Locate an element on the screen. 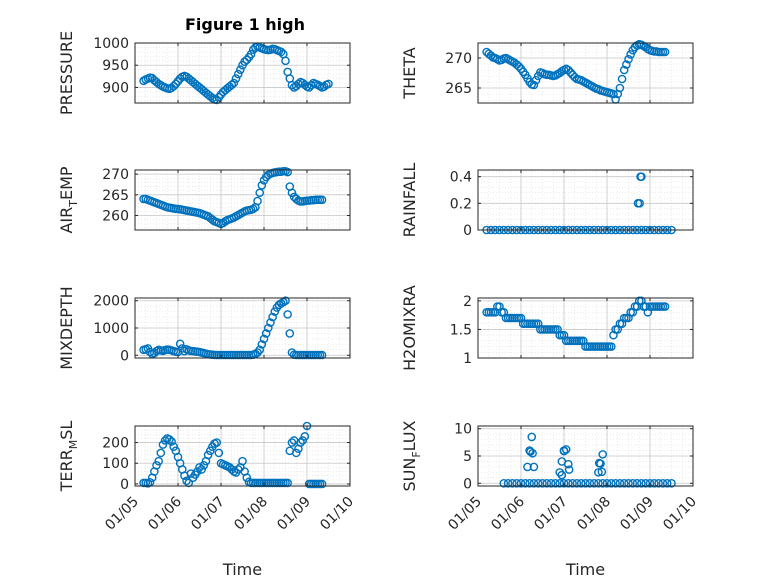 Image resolution: width=778 pixels, height=583 pixels. y-axis-label: H2OMIXRA is located at coordinates (409, 328).